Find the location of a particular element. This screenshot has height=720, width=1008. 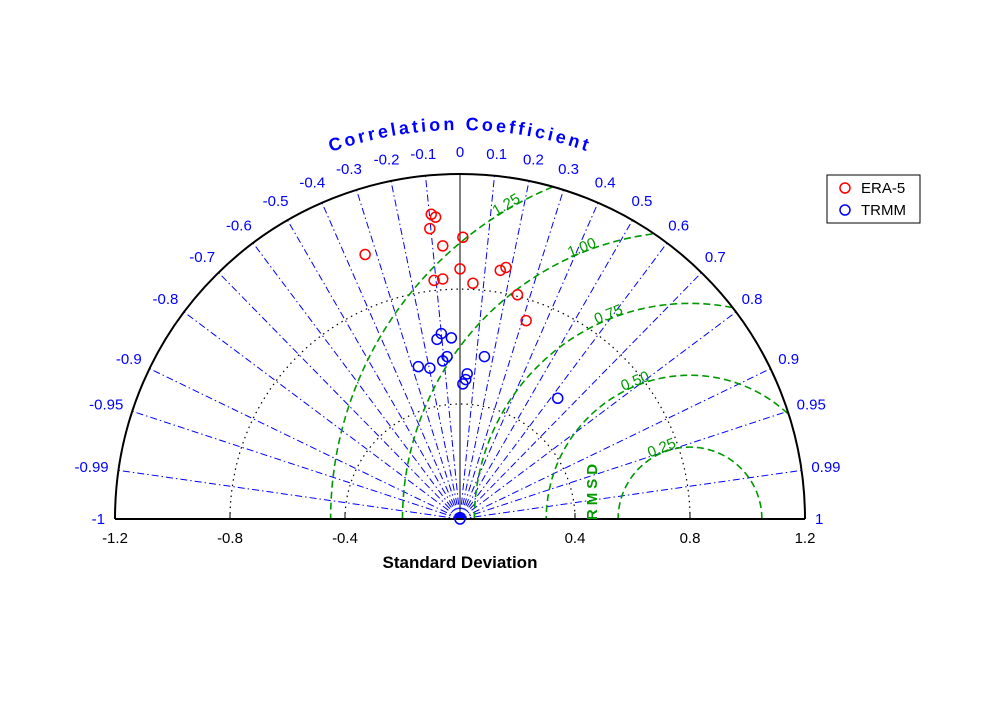

x-axis-label: Standard Deviation is located at coordinates (460, 562).